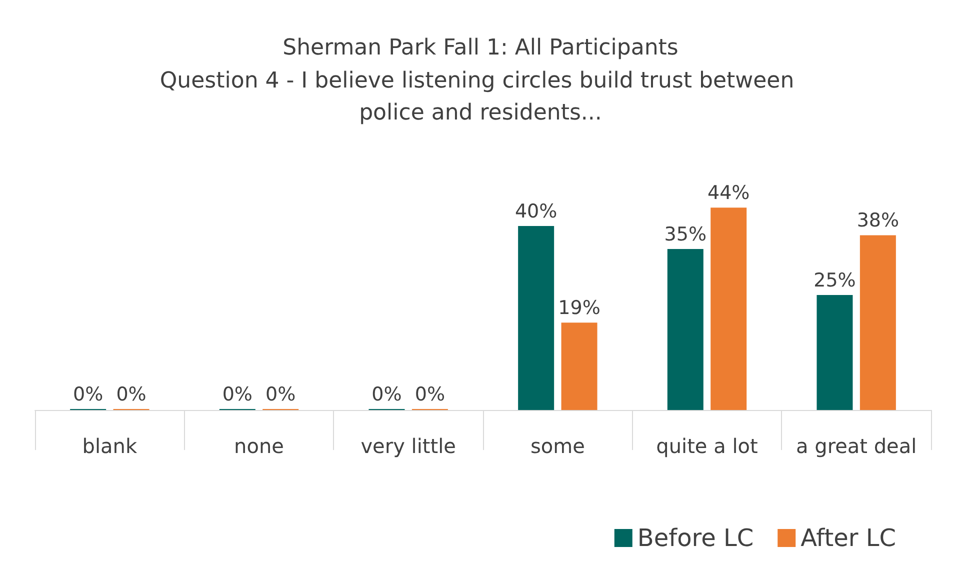 The height and width of the screenshot is (580, 961). I want to click on data-label: 44%, so click(728, 193).